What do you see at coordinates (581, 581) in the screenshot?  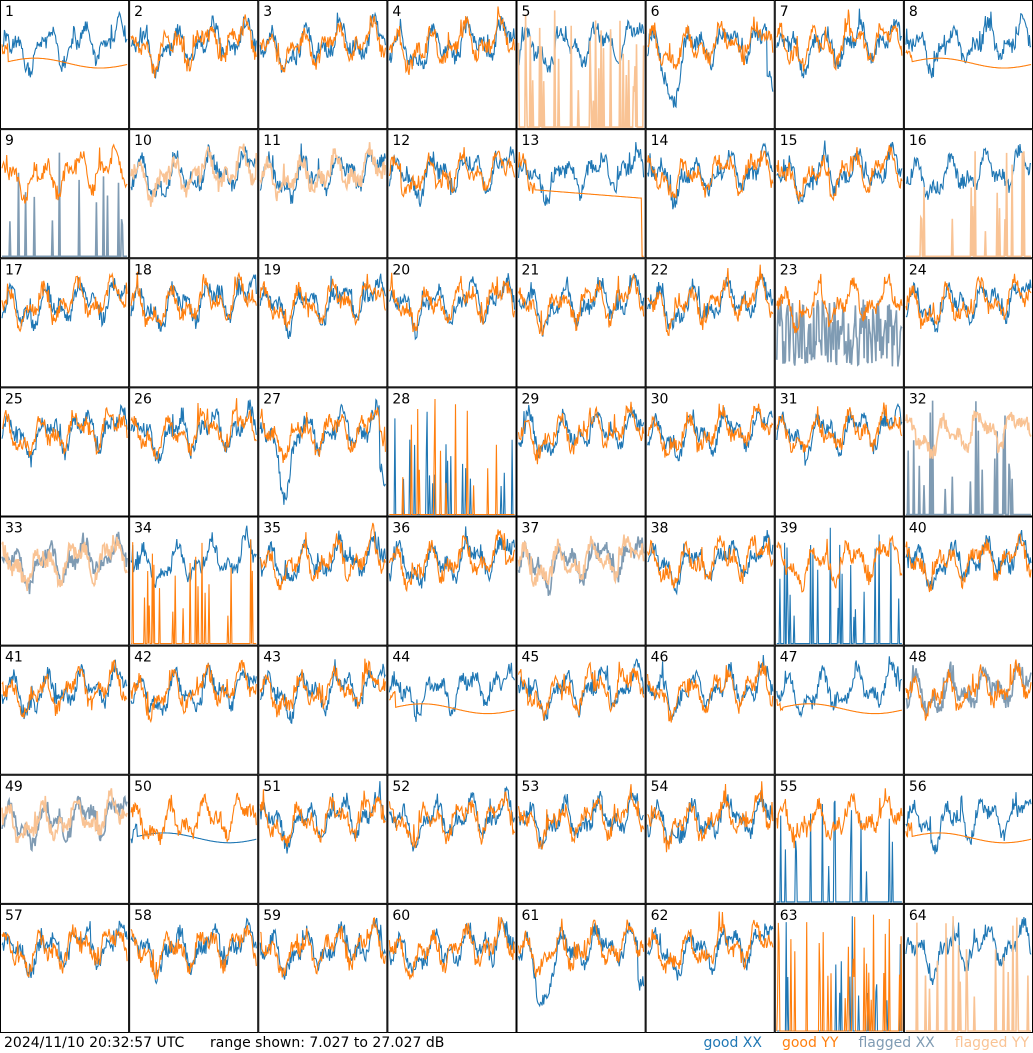 I see `panel-37: 37` at bounding box center [581, 581].